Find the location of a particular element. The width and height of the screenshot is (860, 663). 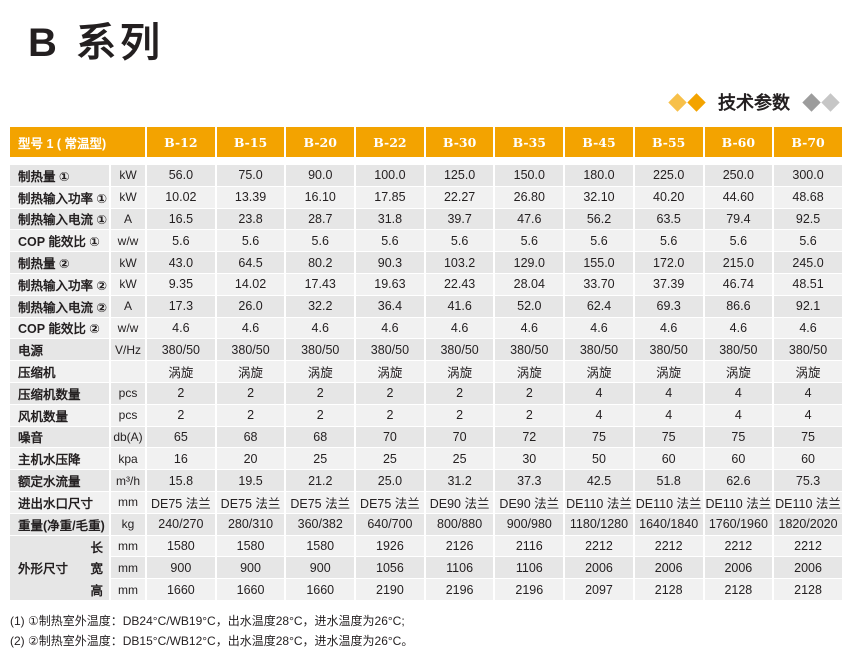

cell-value: 2190 is located at coordinates (390, 589).